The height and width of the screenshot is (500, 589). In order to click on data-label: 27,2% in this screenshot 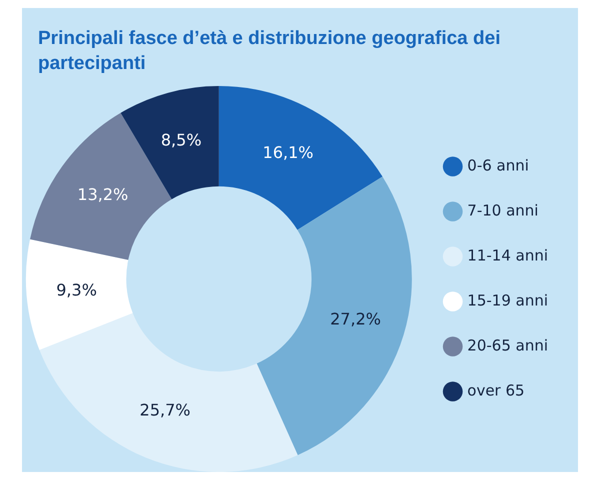, I will do `click(355, 319)`.